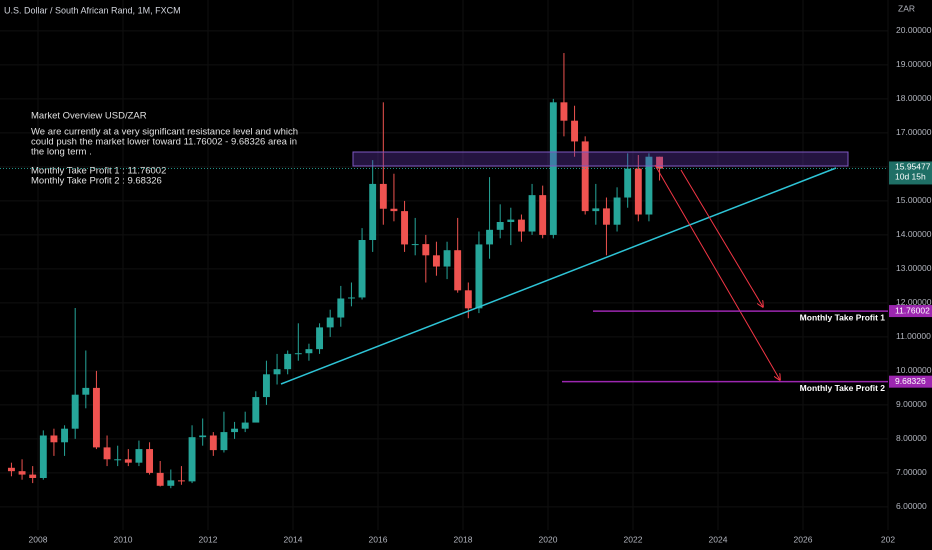  I want to click on y-tick-label: 12.00000, so click(914, 302).